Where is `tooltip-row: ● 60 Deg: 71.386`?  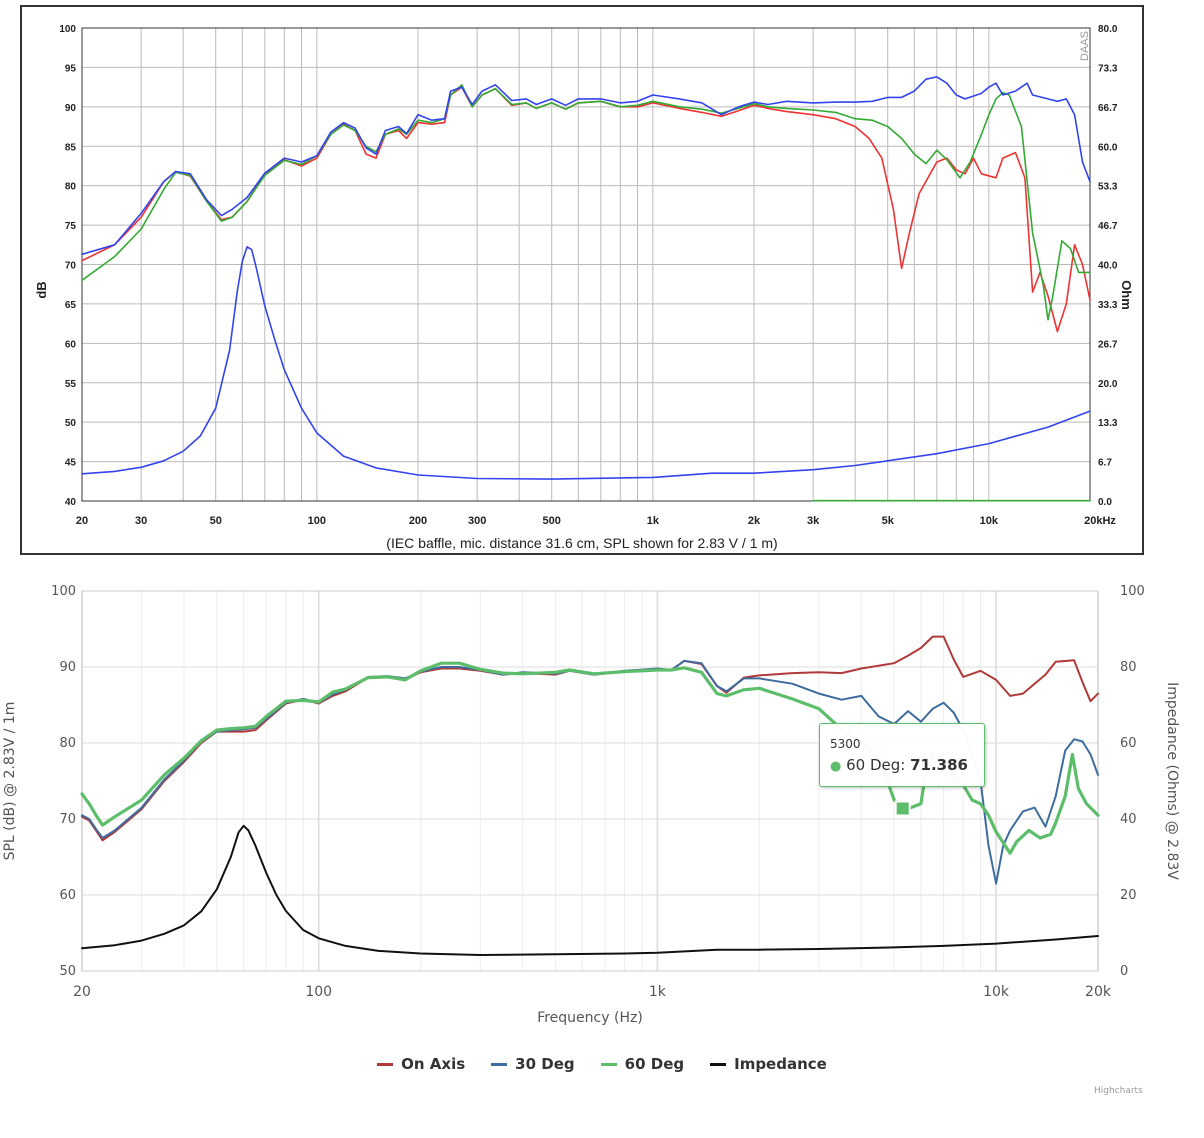 tooltip-row: ● 60 Deg: 71.386 is located at coordinates (899, 765).